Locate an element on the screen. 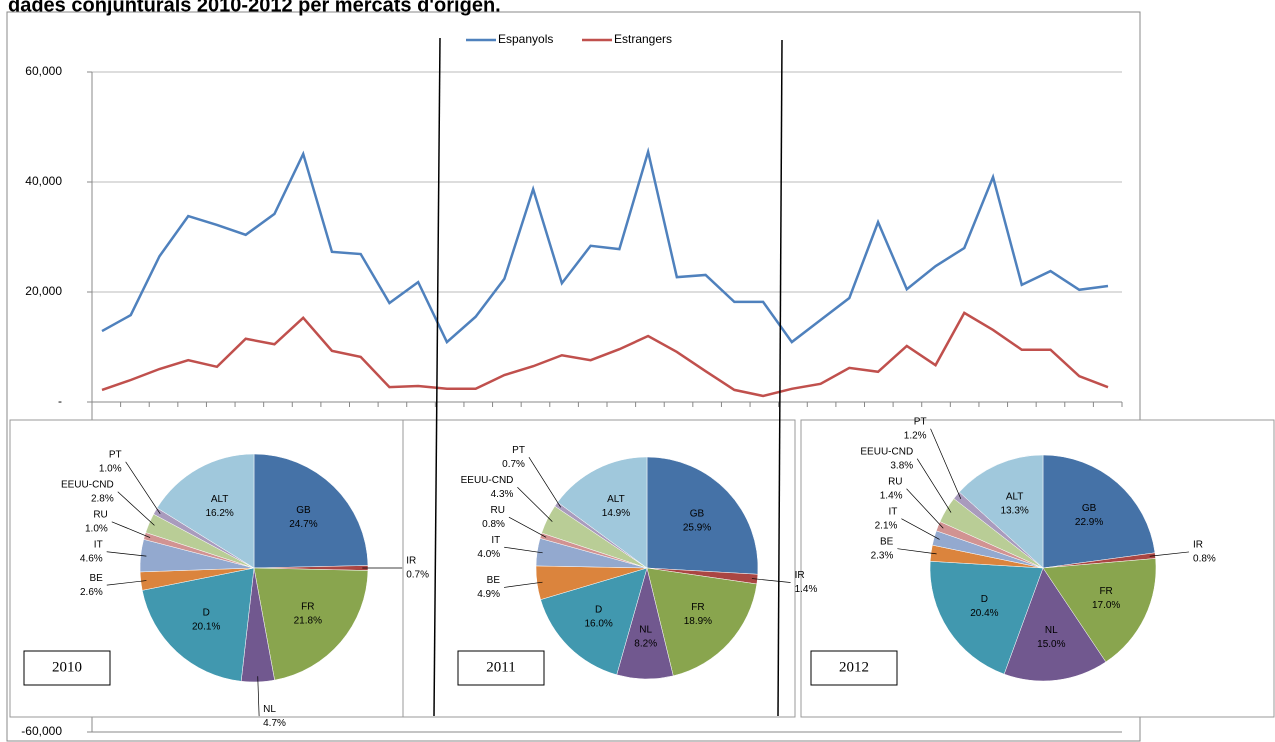  slice-value: 18.9% is located at coordinates (698, 621).